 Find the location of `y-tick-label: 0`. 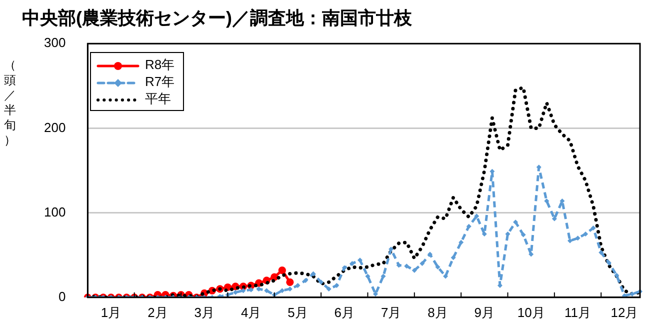

y-tick-label: 0 is located at coordinates (62, 296).